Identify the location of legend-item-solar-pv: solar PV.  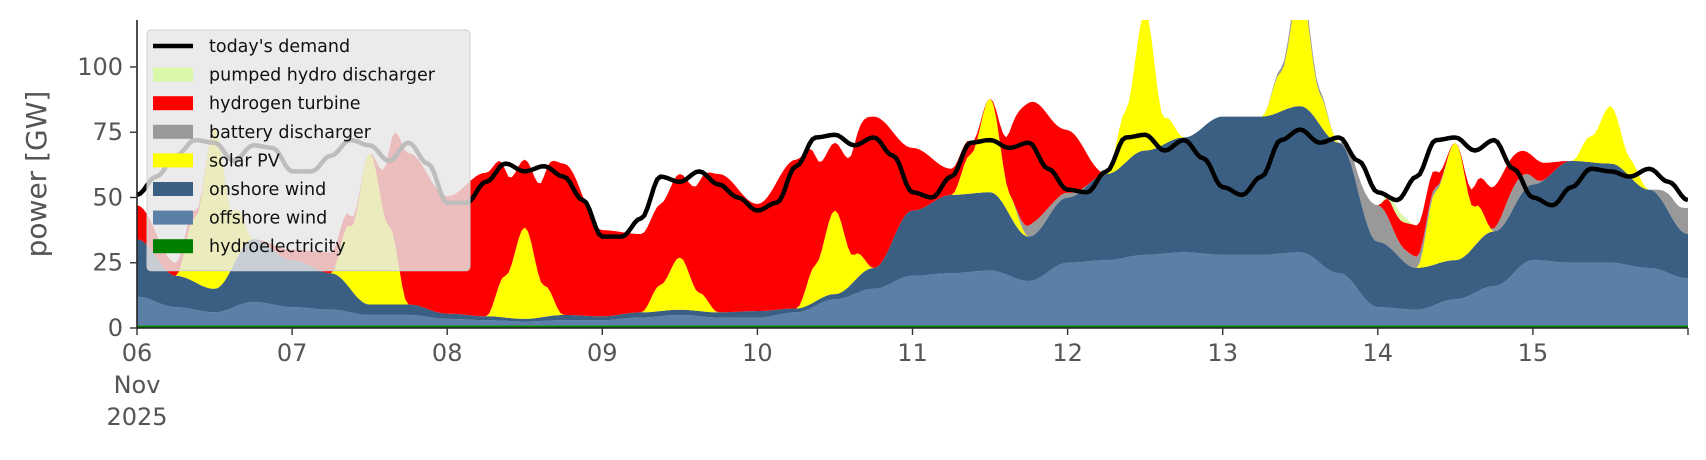
(216, 161).